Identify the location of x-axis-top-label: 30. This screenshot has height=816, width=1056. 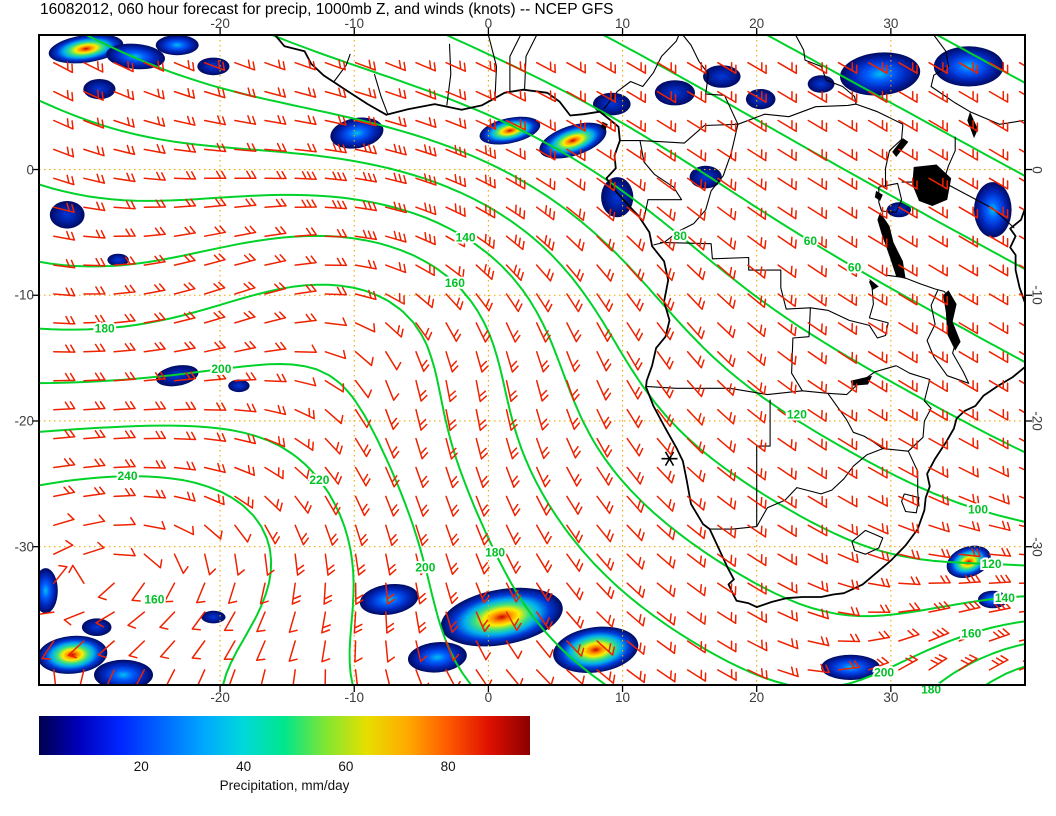
(891, 23).